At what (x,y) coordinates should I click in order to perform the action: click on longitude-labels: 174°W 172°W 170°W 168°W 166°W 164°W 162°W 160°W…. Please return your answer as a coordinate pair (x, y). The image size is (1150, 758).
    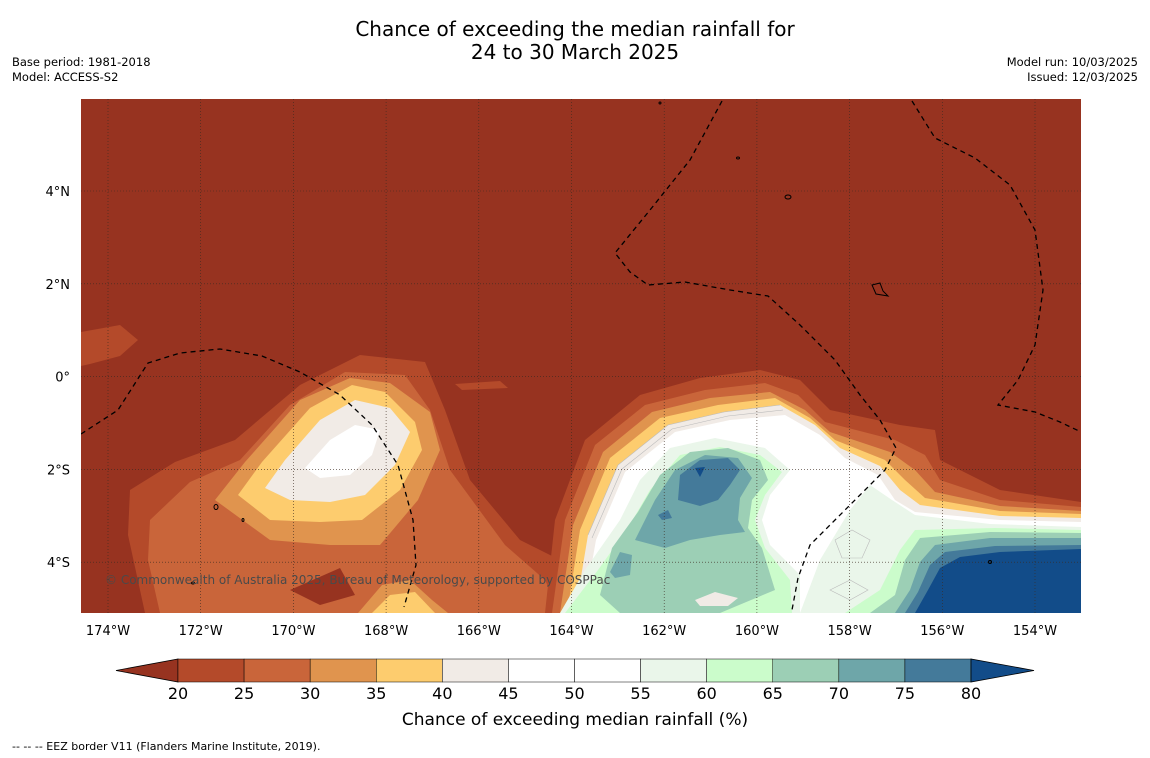
    Looking at the image, I should click on (571, 631).